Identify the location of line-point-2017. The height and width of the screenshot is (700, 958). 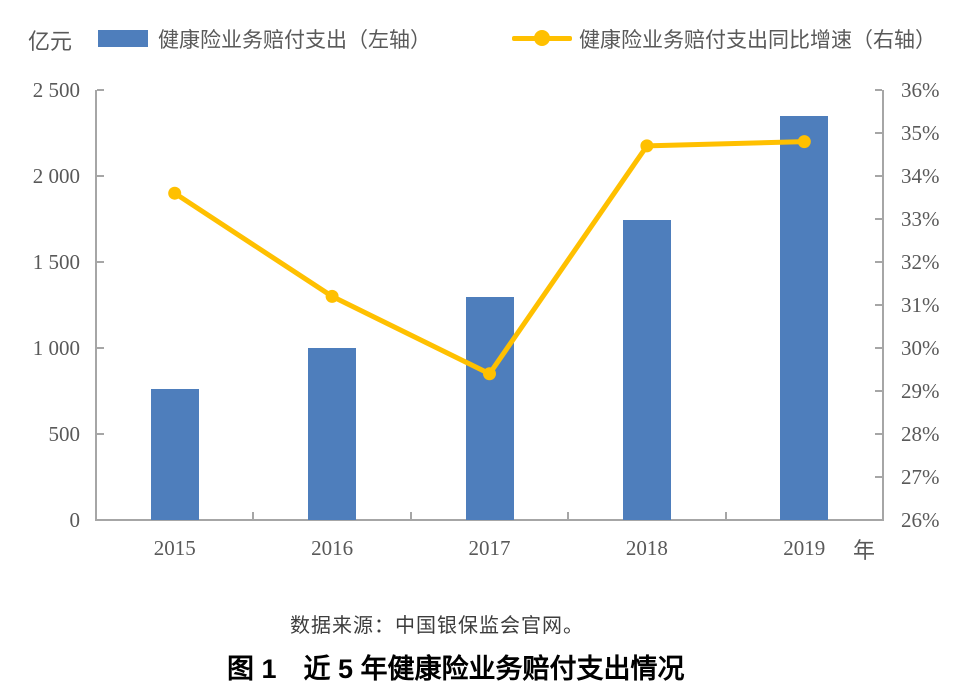
(489, 374).